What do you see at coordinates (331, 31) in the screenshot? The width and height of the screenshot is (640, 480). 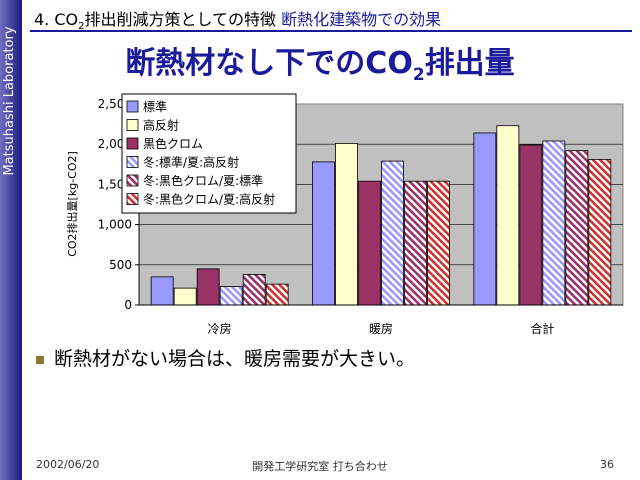 I see `header-rule` at bounding box center [331, 31].